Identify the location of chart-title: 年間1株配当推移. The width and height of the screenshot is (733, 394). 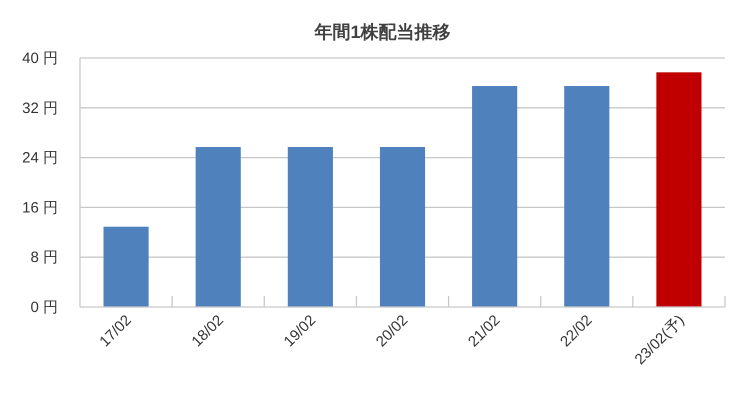
(382, 32).